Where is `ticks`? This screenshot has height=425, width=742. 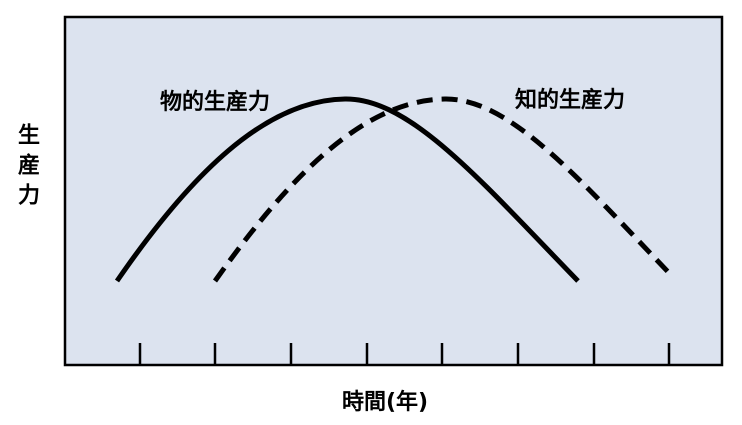 ticks is located at coordinates (404, 354).